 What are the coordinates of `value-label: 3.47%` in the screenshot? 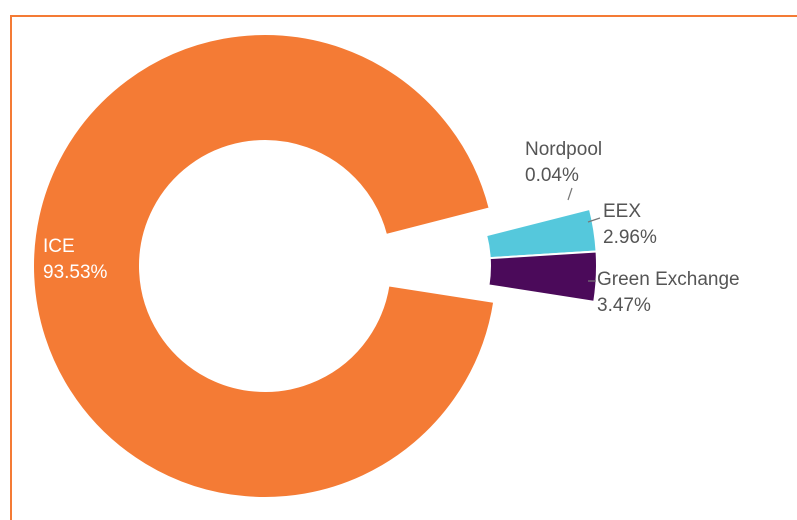 It's located at (624, 305).